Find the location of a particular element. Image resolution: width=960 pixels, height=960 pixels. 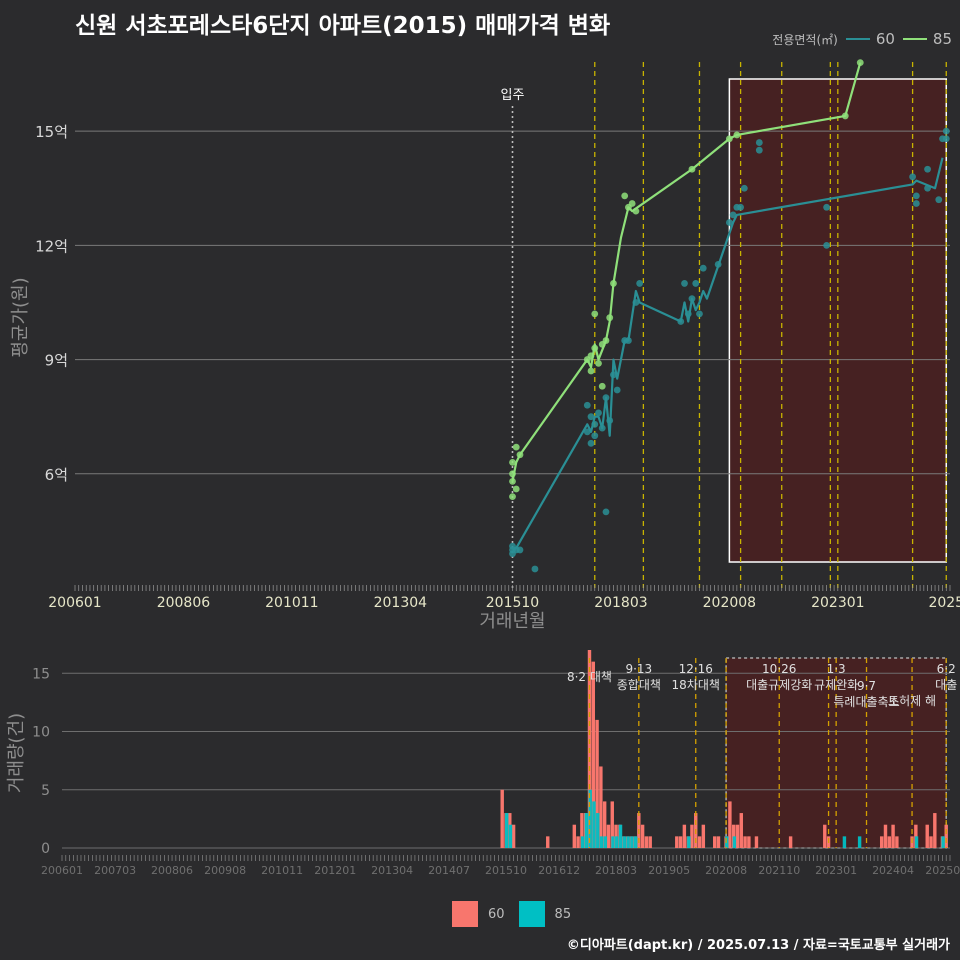

volume-y-tick-label: 5 is located at coordinates (45, 791).